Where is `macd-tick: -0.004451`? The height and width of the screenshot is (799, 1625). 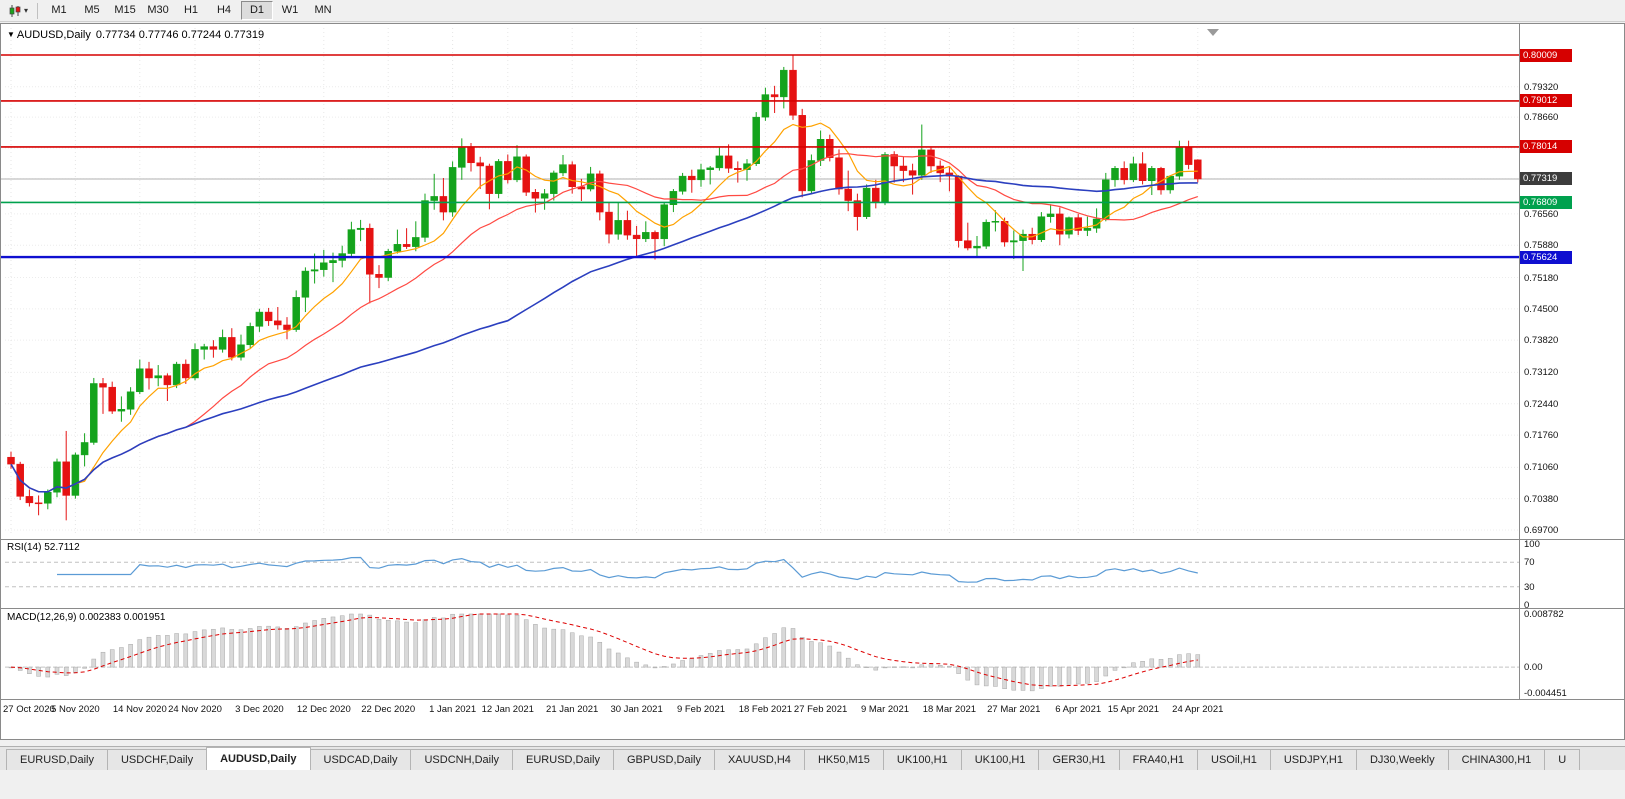
macd-tick: -0.004451 is located at coordinates (1545, 693).